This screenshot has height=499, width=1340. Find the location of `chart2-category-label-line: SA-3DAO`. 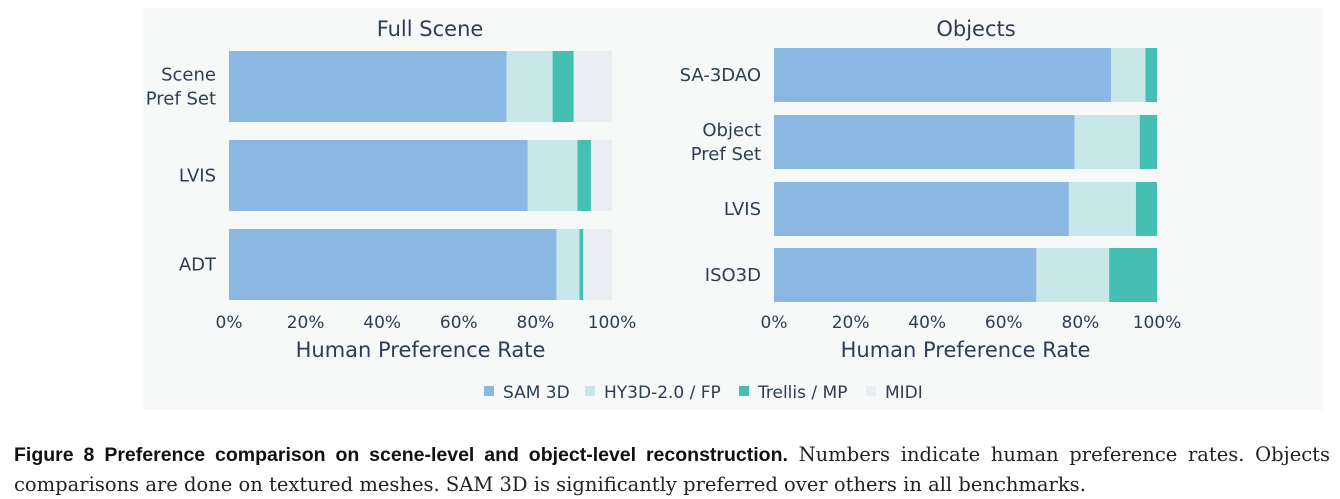

chart2-category-label-line: SA-3DAO is located at coordinates (720, 75).